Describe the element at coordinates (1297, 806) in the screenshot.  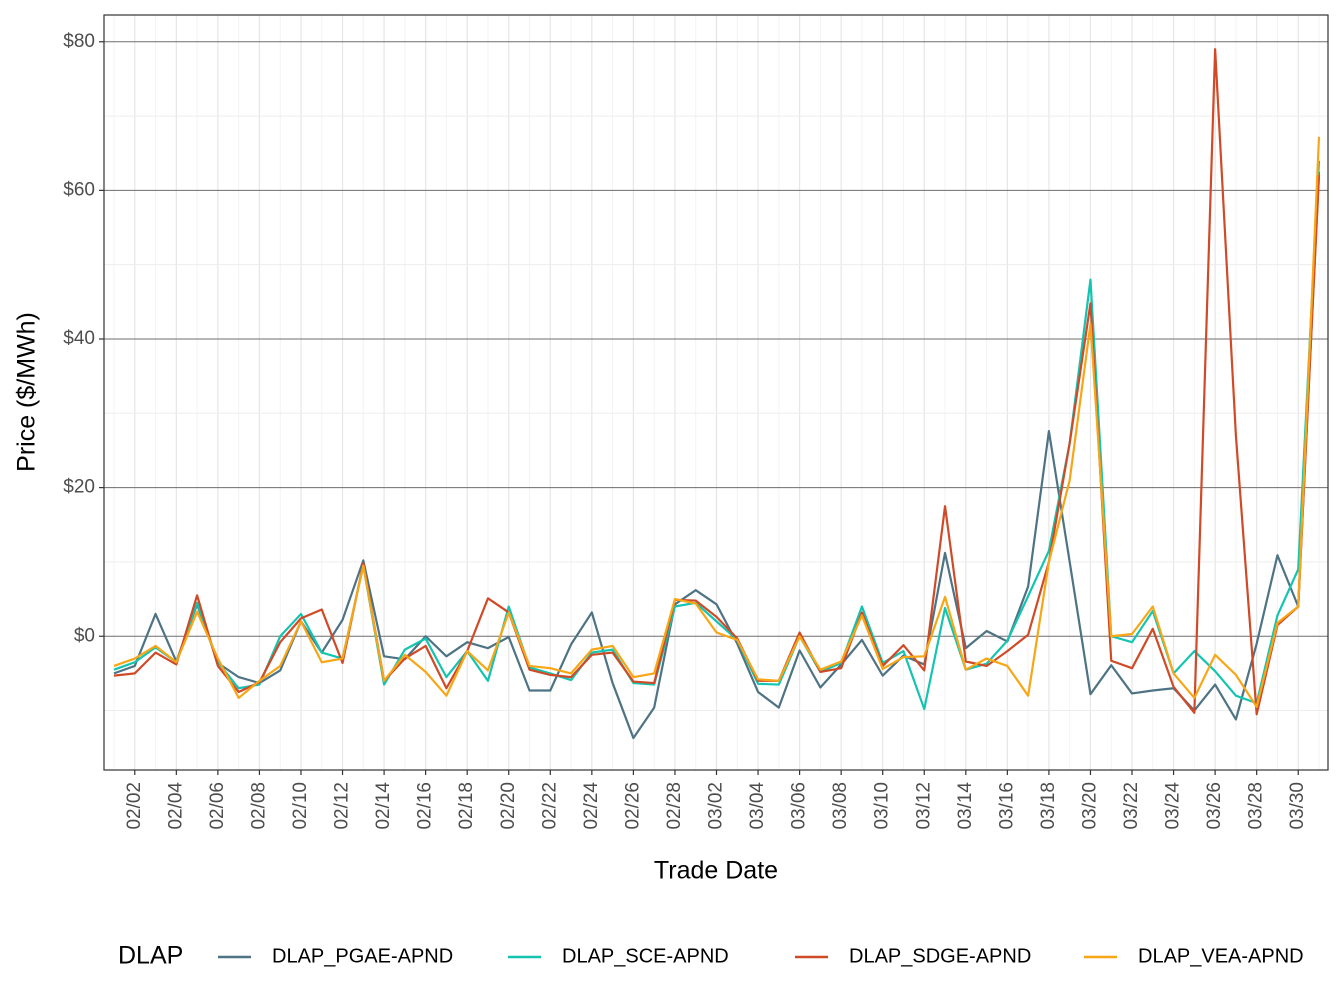
I see `x-tick-label: 03/30` at that location.